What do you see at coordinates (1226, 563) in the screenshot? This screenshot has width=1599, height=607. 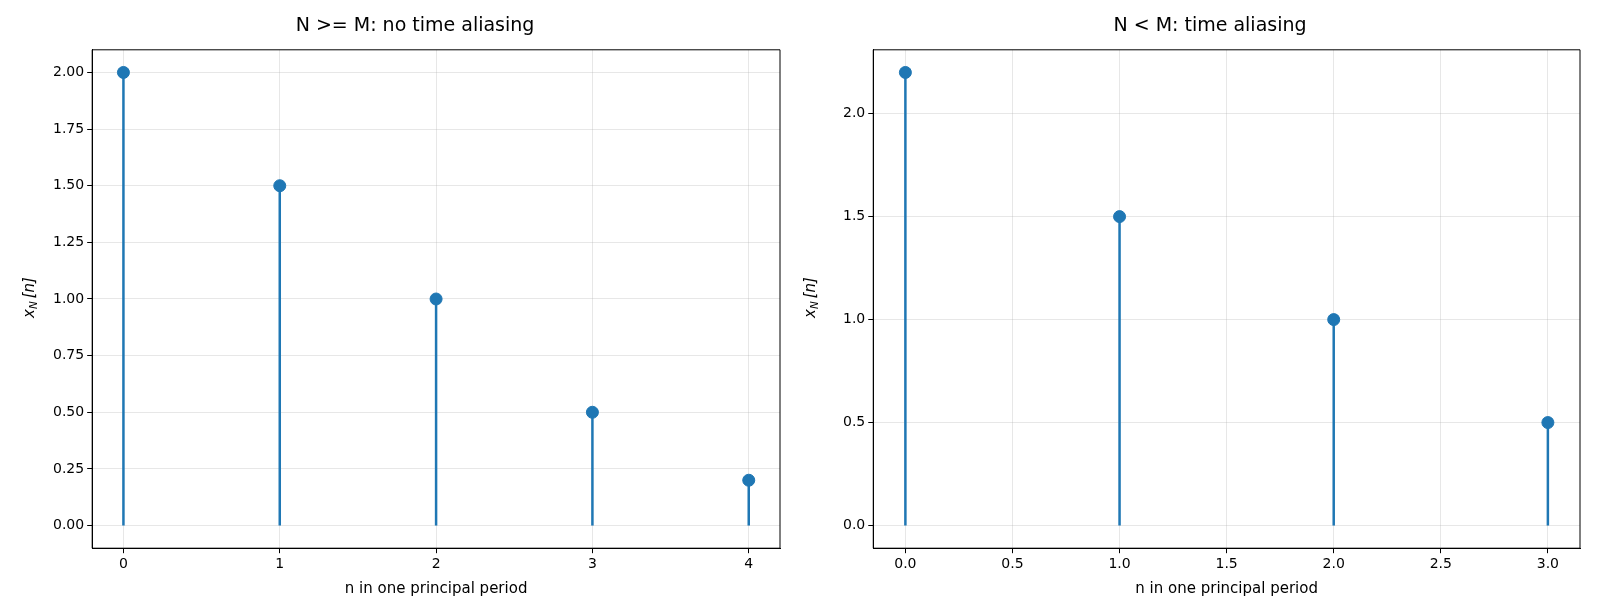 I see `x-tick-label: 1.5` at bounding box center [1226, 563].